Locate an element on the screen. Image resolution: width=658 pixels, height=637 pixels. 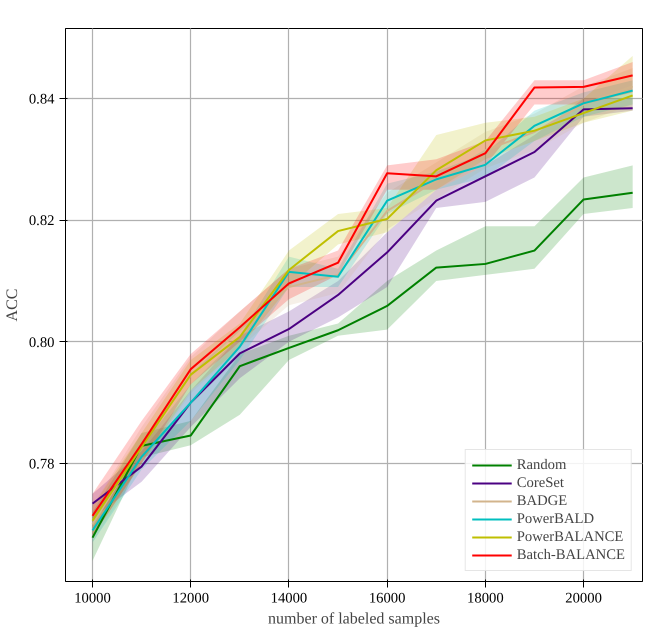
legend-label: BADGE is located at coordinates (542, 501).